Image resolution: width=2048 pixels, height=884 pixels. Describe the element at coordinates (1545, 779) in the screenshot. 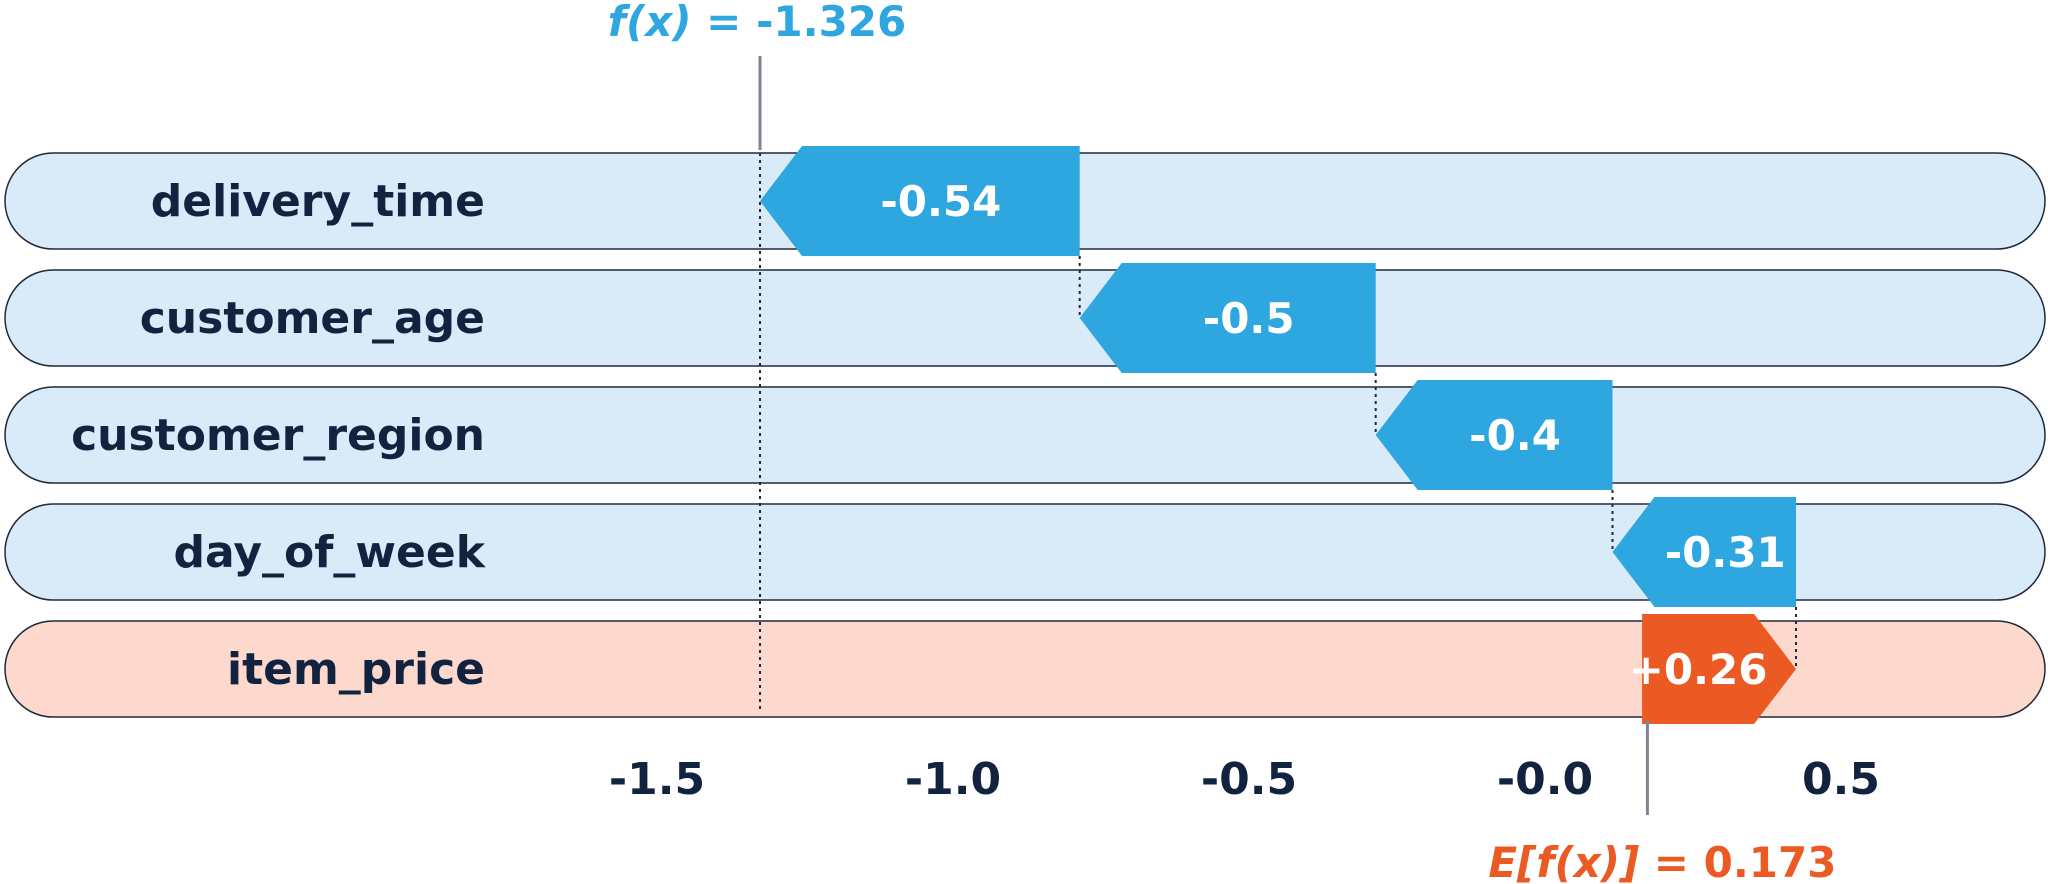

I see `x-tick-label: -0.0` at that location.